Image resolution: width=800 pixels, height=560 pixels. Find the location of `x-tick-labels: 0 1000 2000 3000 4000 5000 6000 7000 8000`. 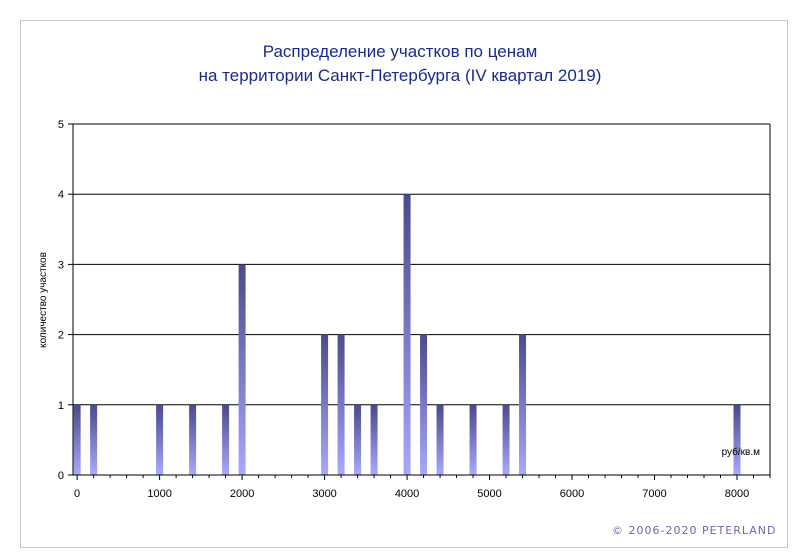

x-tick-labels: 0 1000 2000 3000 4000 5000 6000 7000 8000 is located at coordinates (411, 494).